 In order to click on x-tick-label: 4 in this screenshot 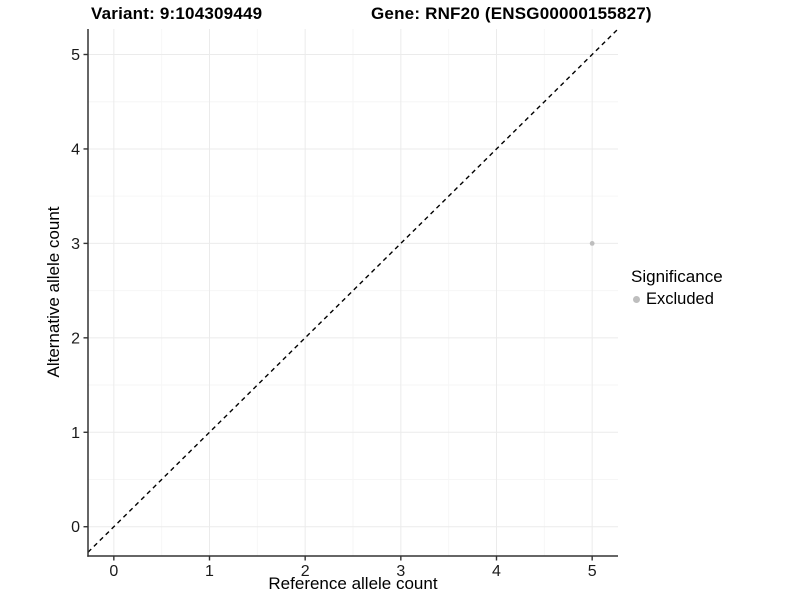, I will do `click(496, 571)`.